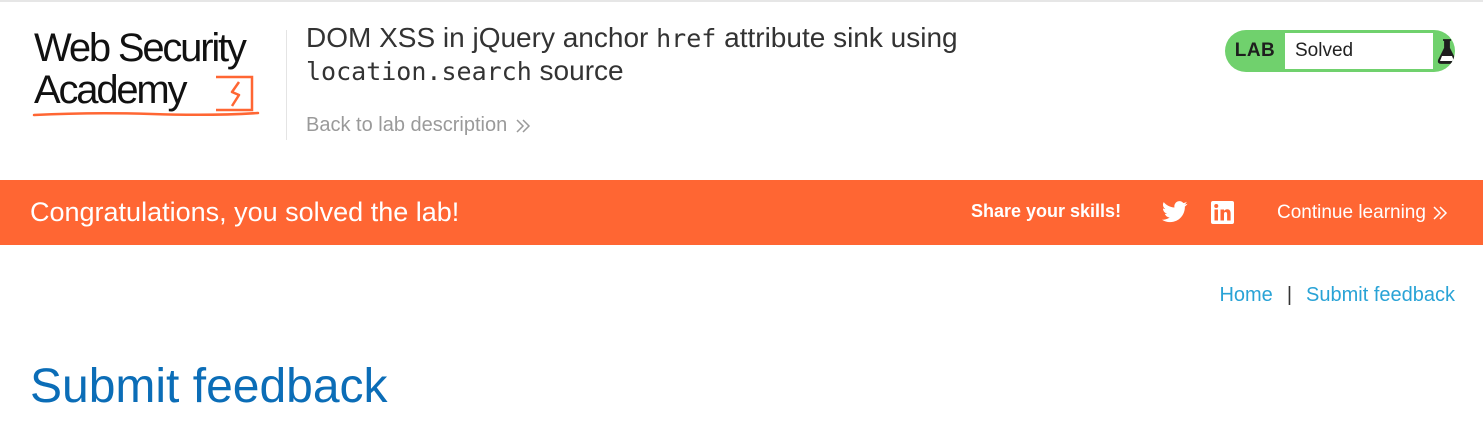 The image size is (1483, 424). I want to click on logo-text-line2: Academy, so click(109, 90).